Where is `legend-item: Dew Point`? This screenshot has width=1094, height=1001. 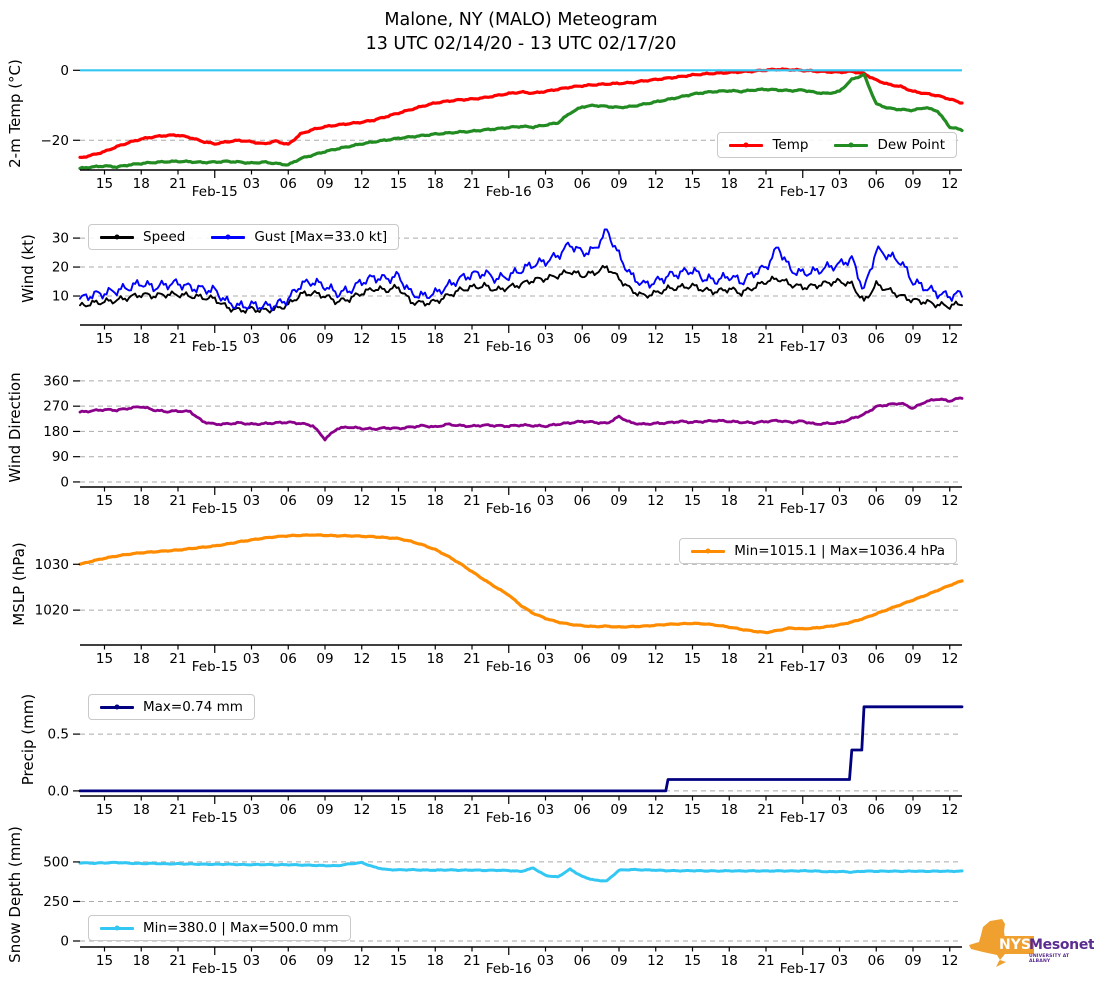 legend-item: Dew Point is located at coordinates (889, 145).